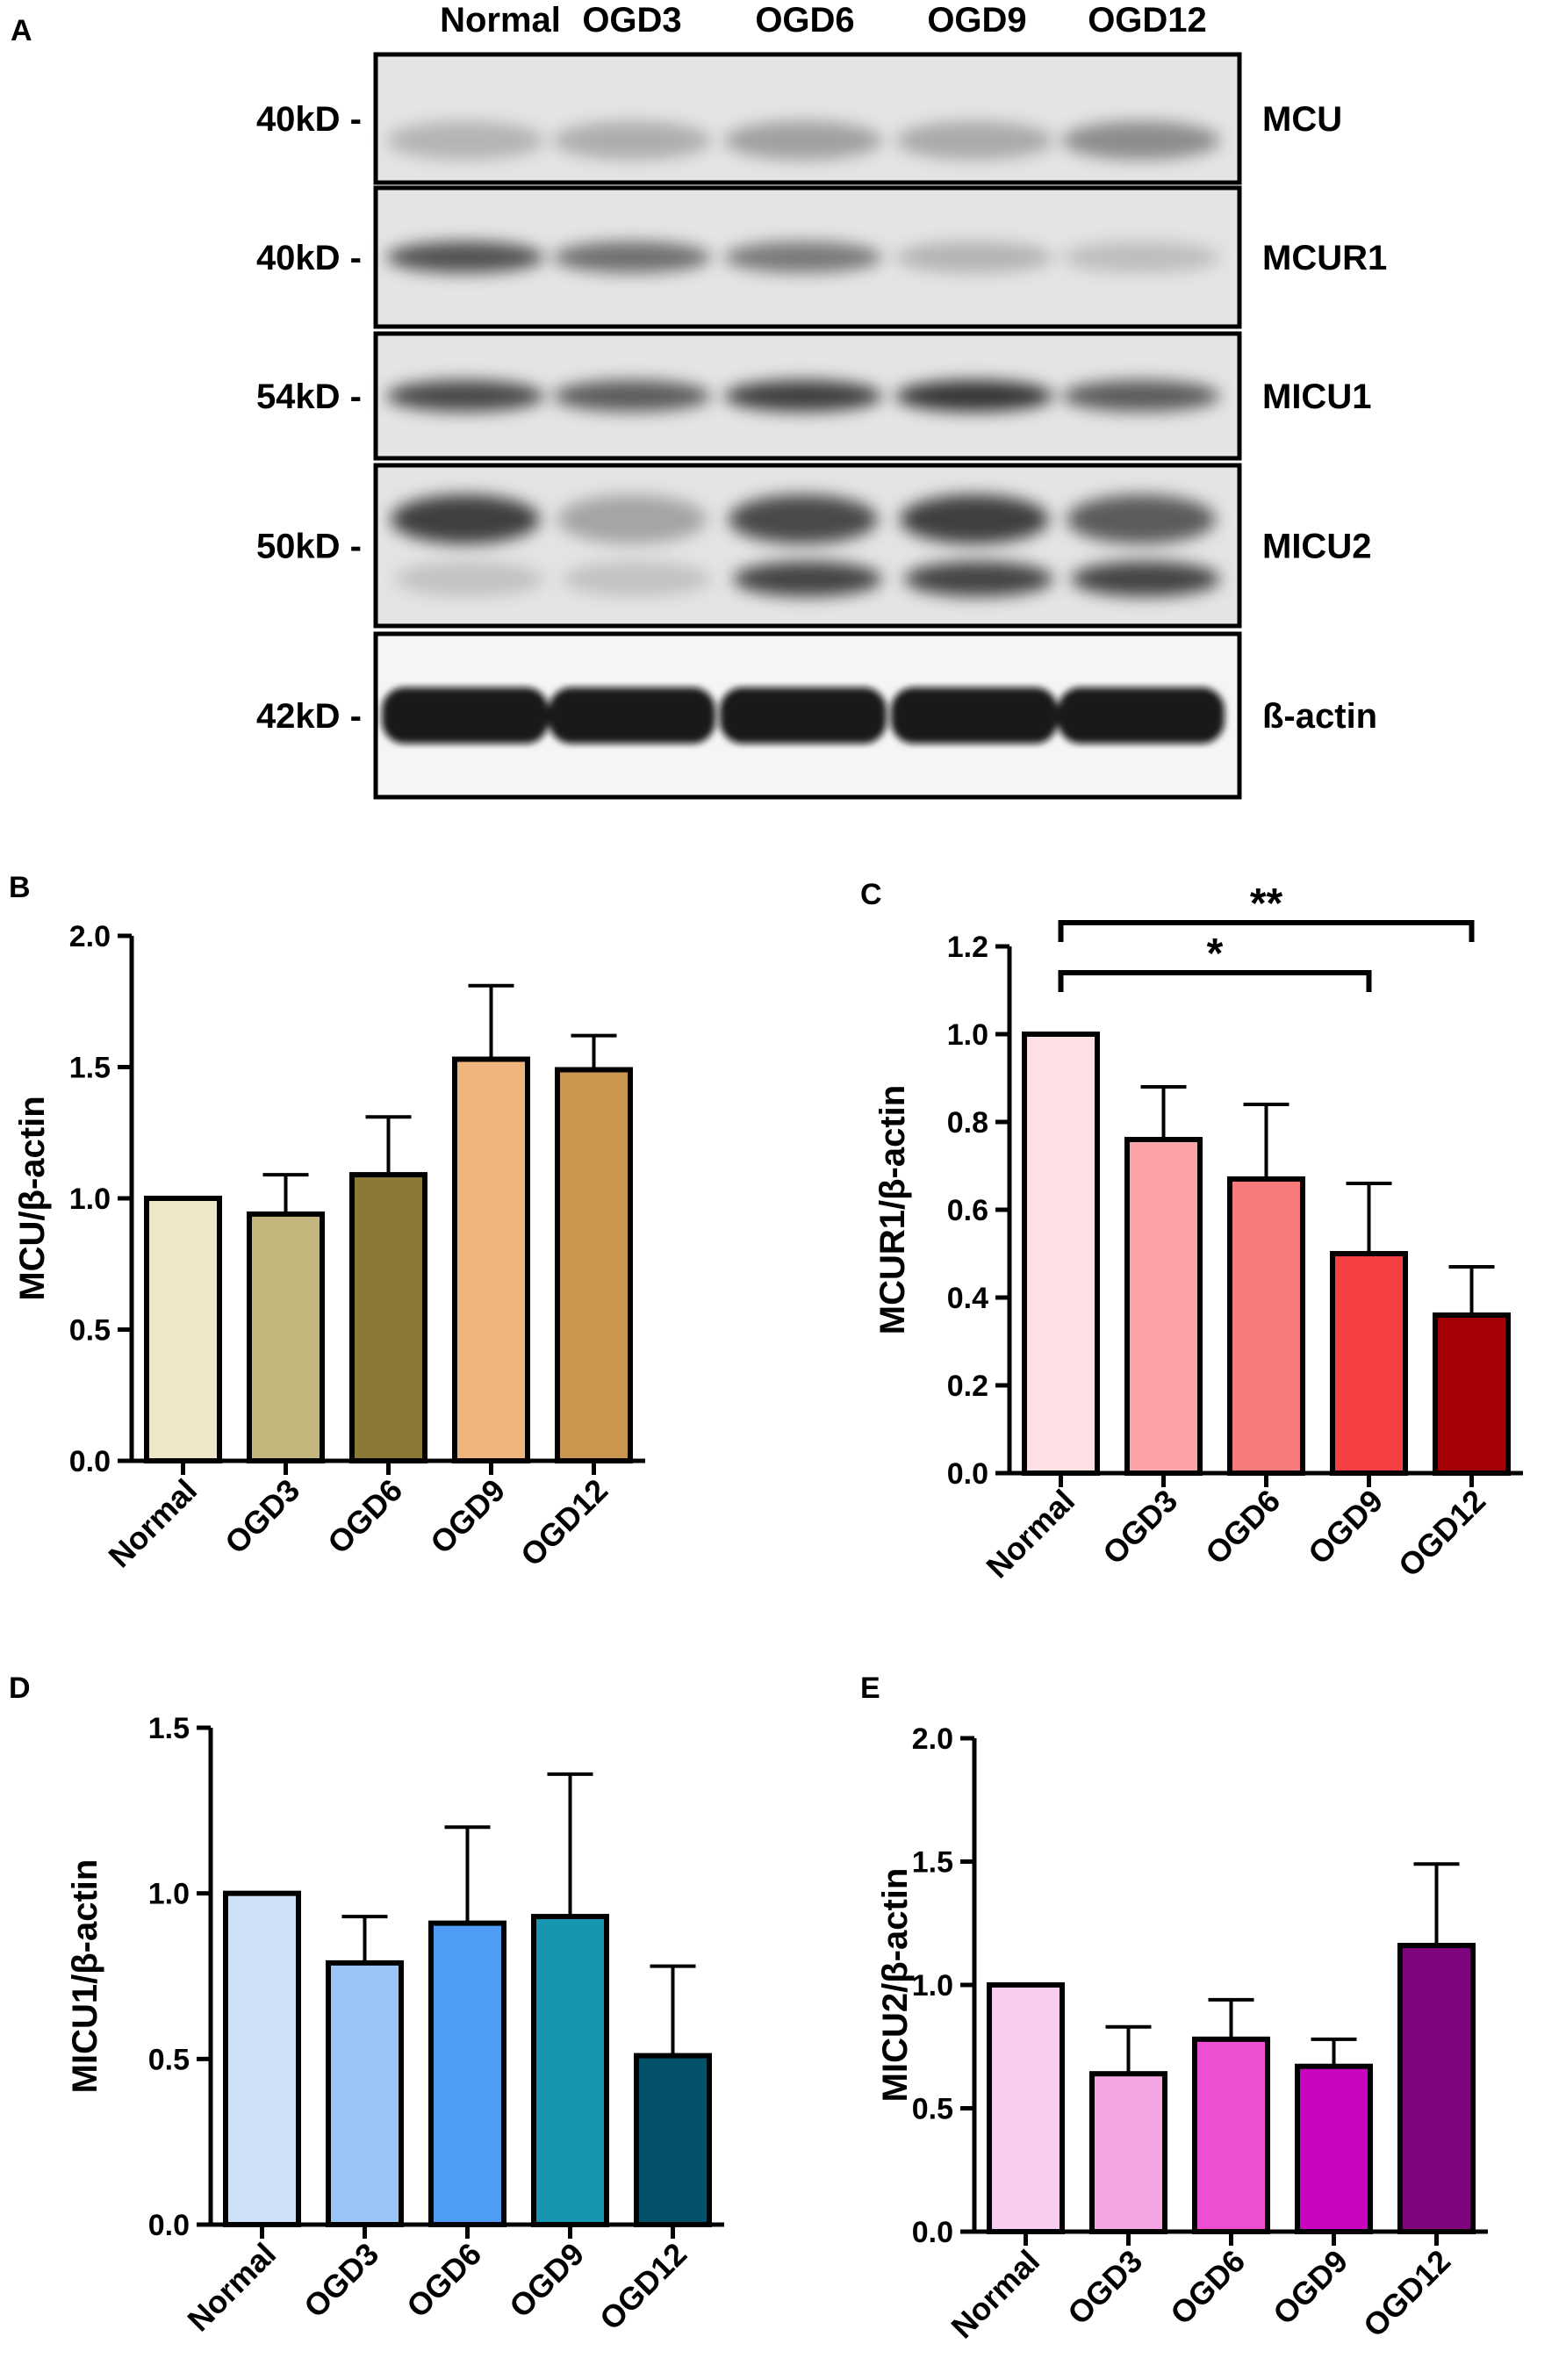 The image size is (1566, 2380). Describe the element at coordinates (967, 947) in the screenshot. I see `y-tick-label: 1.2` at that location.